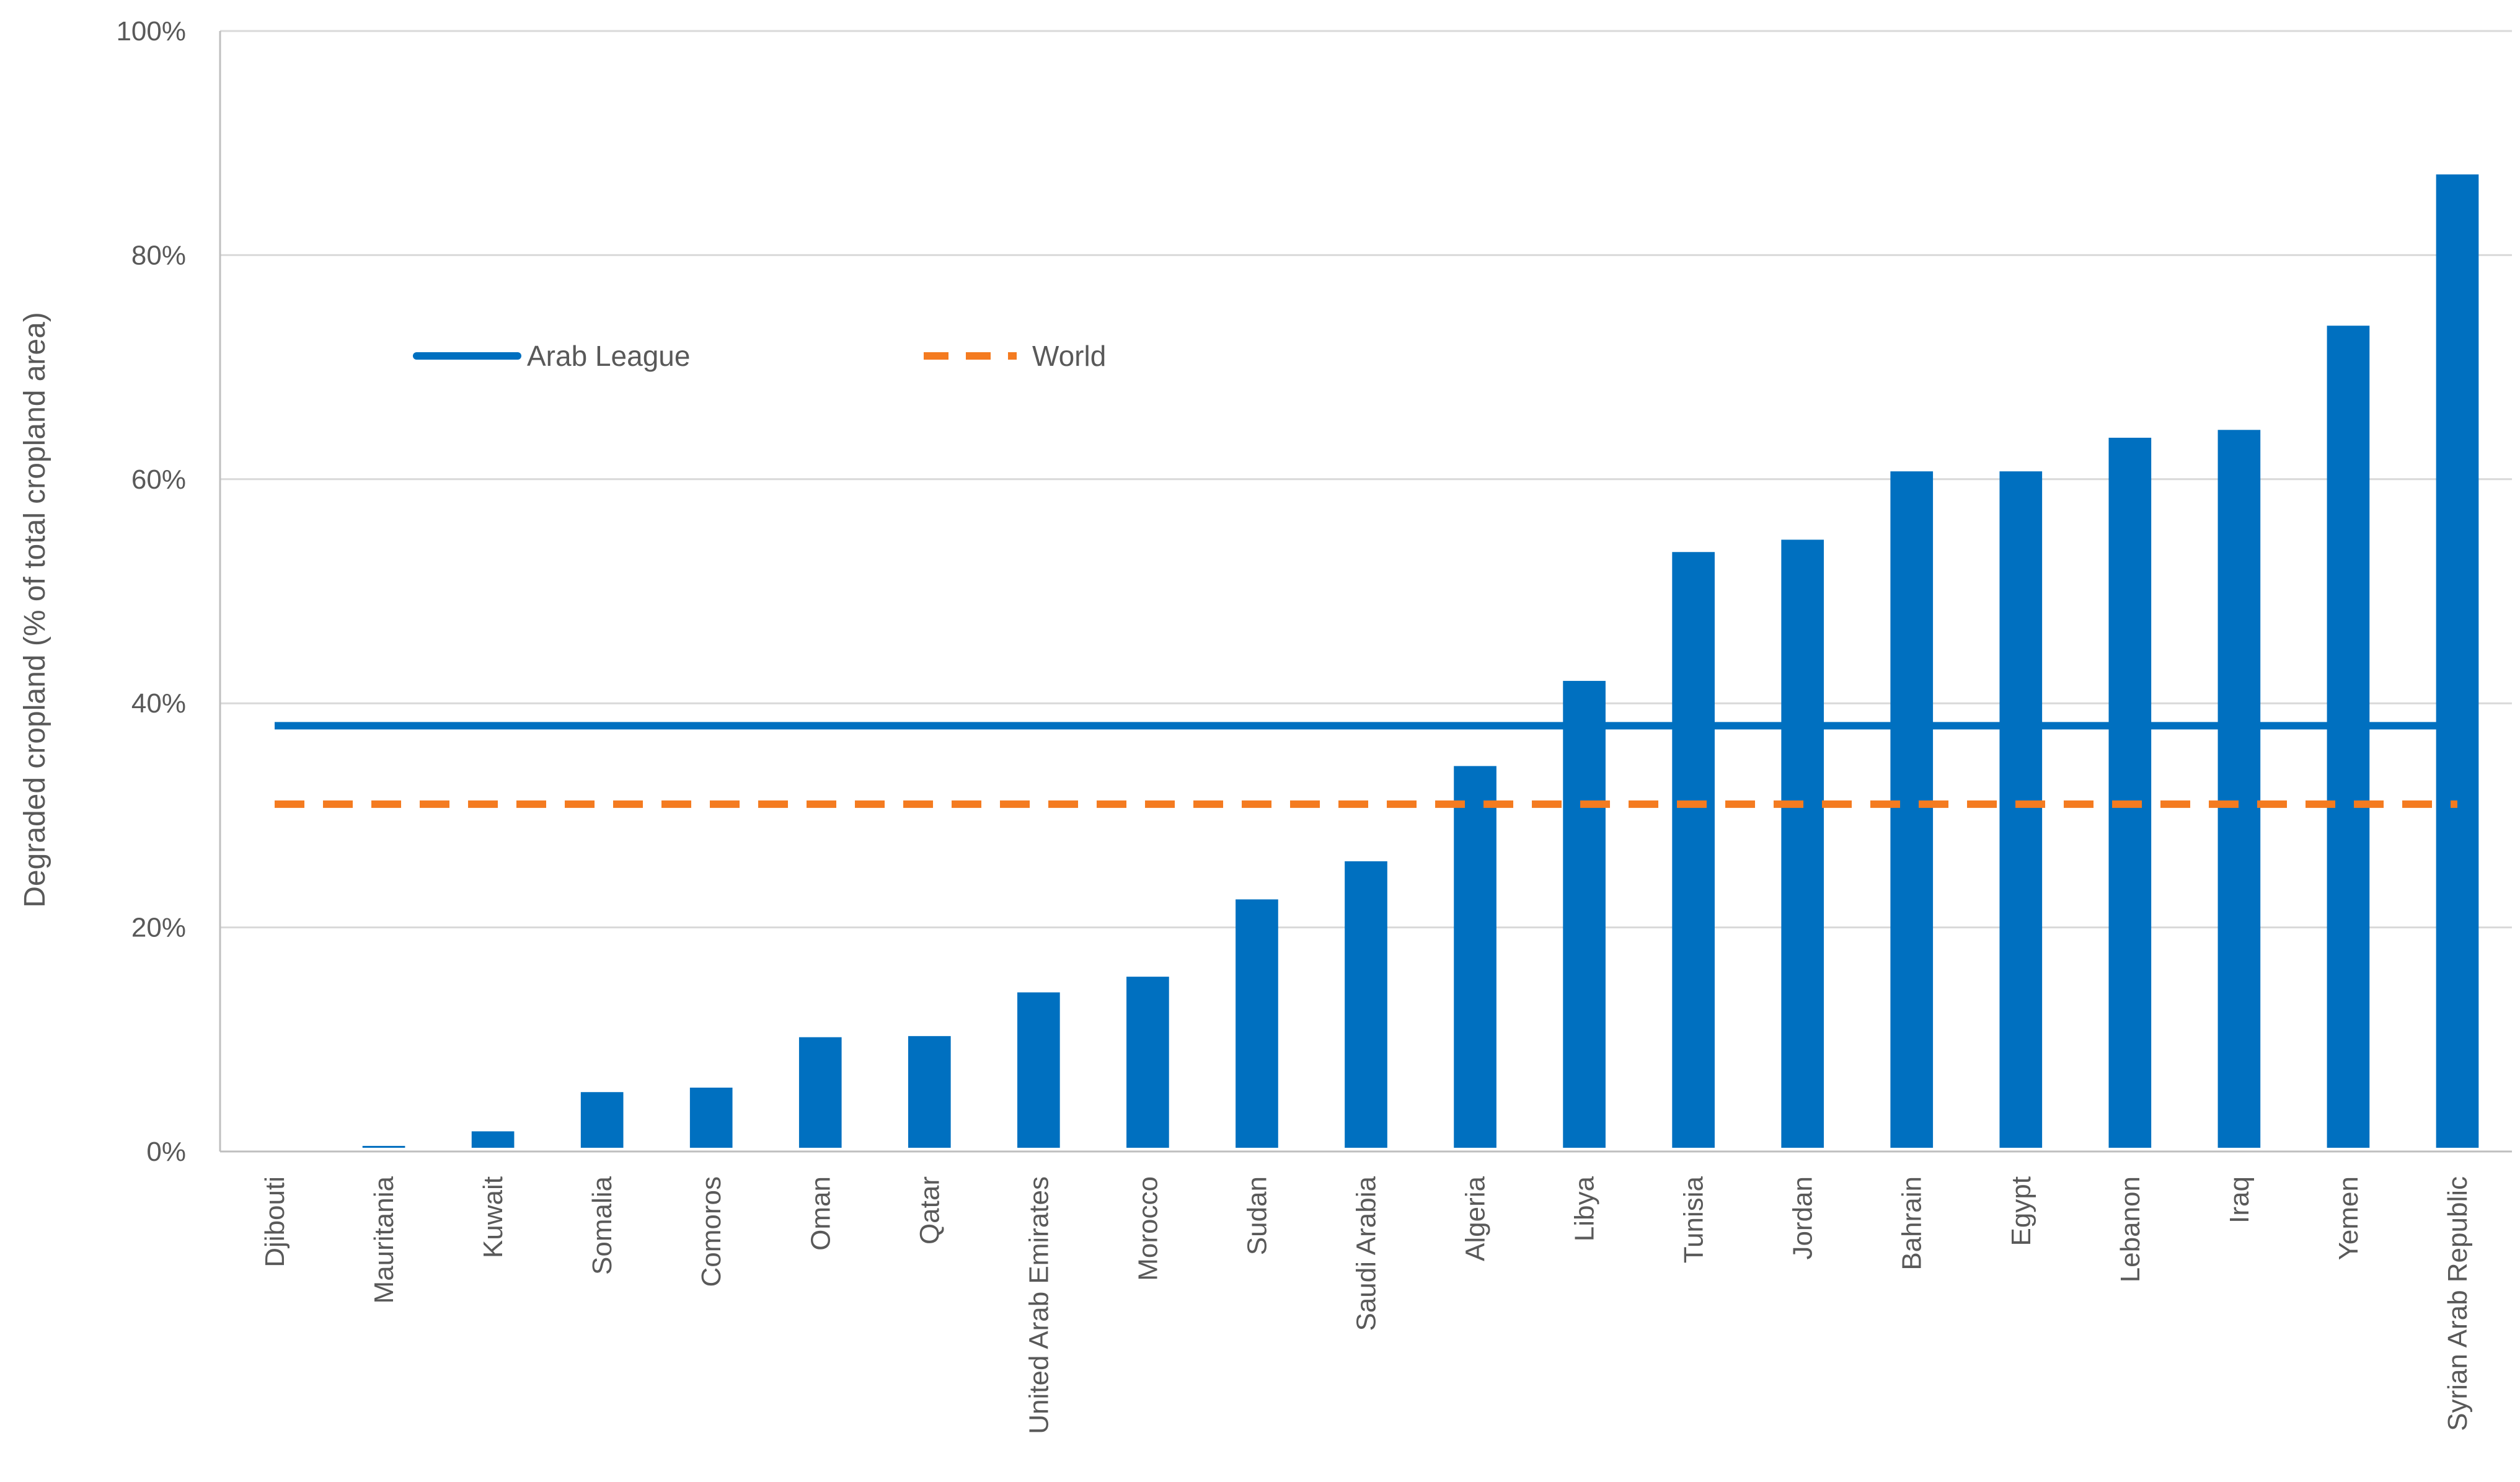 The image size is (2520, 1482). What do you see at coordinates (384, 1146) in the screenshot?
I see `bar-mauritania` at bounding box center [384, 1146].